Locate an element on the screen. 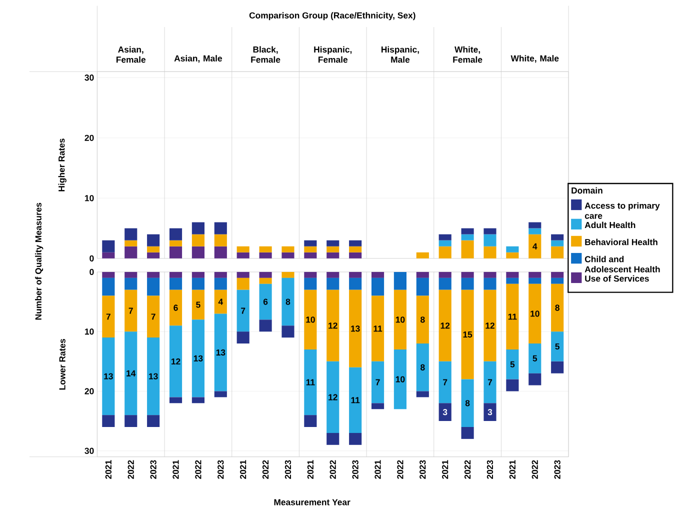 This screenshot has width=675, height=510. y-tick-label: 30 is located at coordinates (89, 451).